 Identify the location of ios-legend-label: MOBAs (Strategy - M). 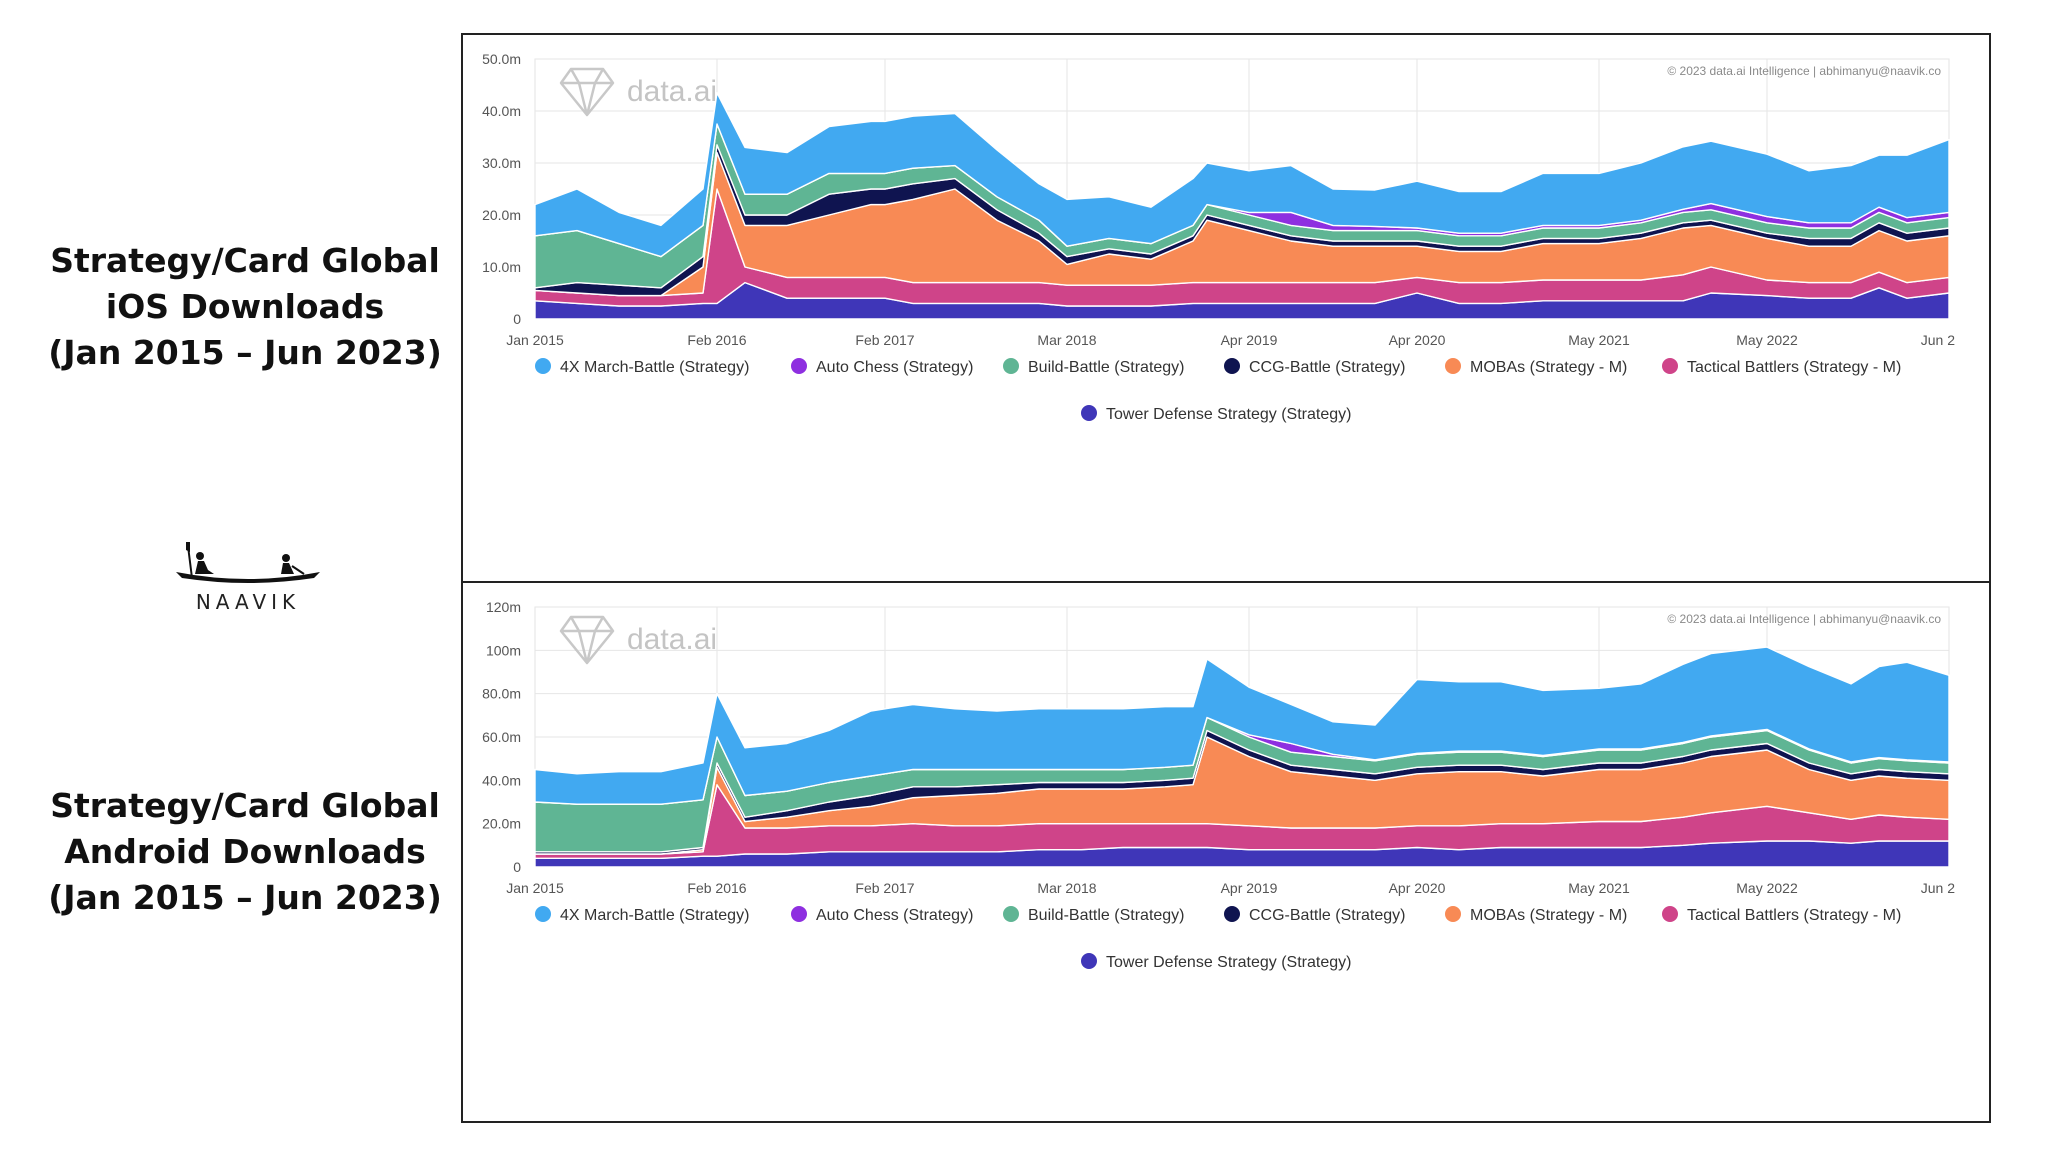
(1548, 367).